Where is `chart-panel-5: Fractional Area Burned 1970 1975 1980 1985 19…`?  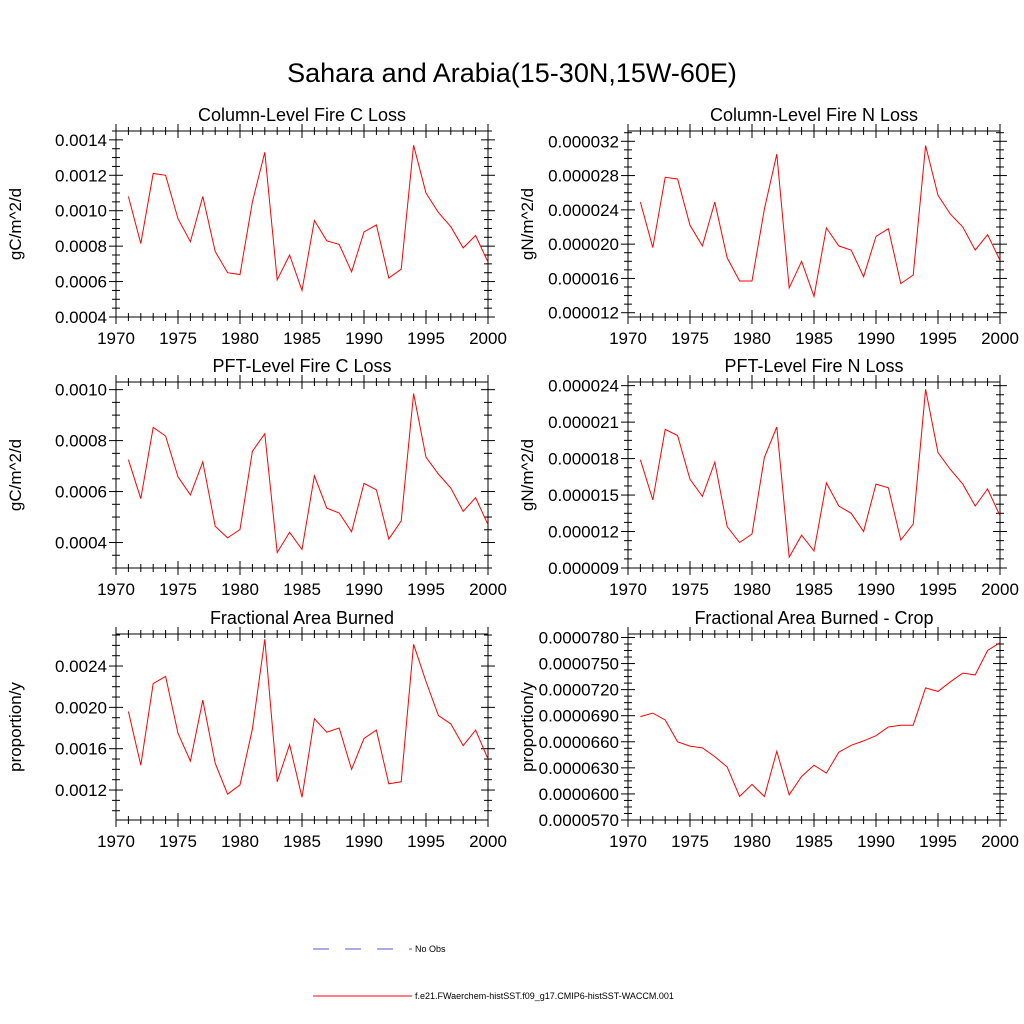
chart-panel-5: Fractional Area Burned 1970 1975 1980 1985 19… is located at coordinates (256, 729).